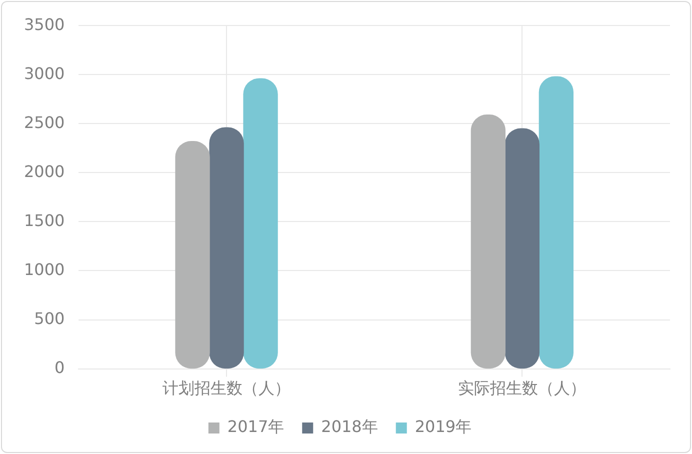 The width and height of the screenshot is (692, 454). I want to click on x-tick-label: 实际招生数（人）, so click(522, 388).